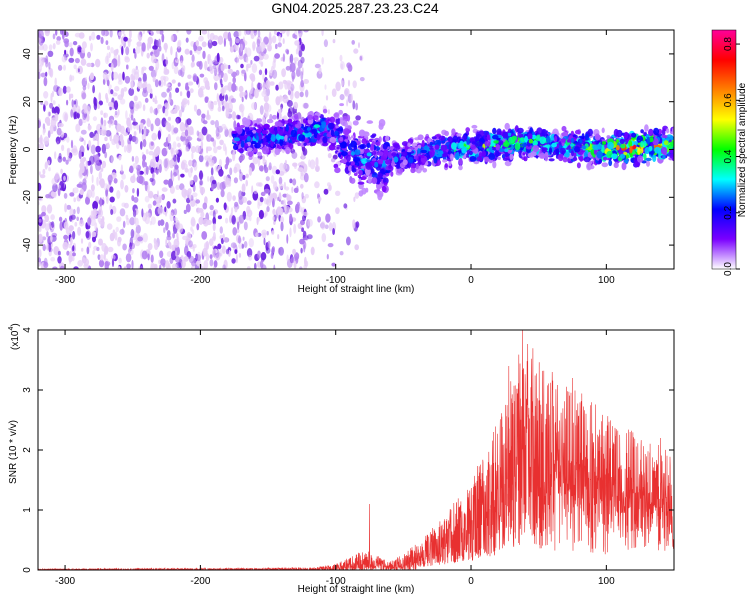 This screenshot has height=600, width=750. What do you see at coordinates (27, 450) in the screenshot?
I see `y-tick-label: 2` at bounding box center [27, 450].